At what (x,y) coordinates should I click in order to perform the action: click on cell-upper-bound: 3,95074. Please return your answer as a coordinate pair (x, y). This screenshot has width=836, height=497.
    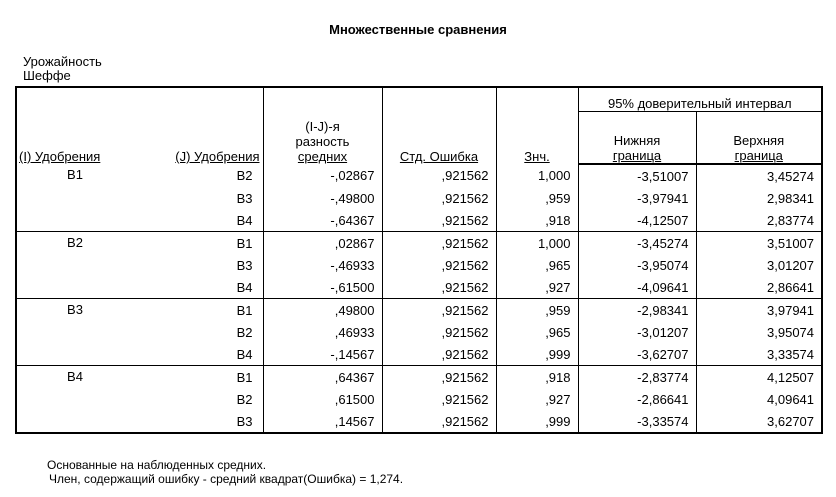
    Looking at the image, I should click on (759, 332).